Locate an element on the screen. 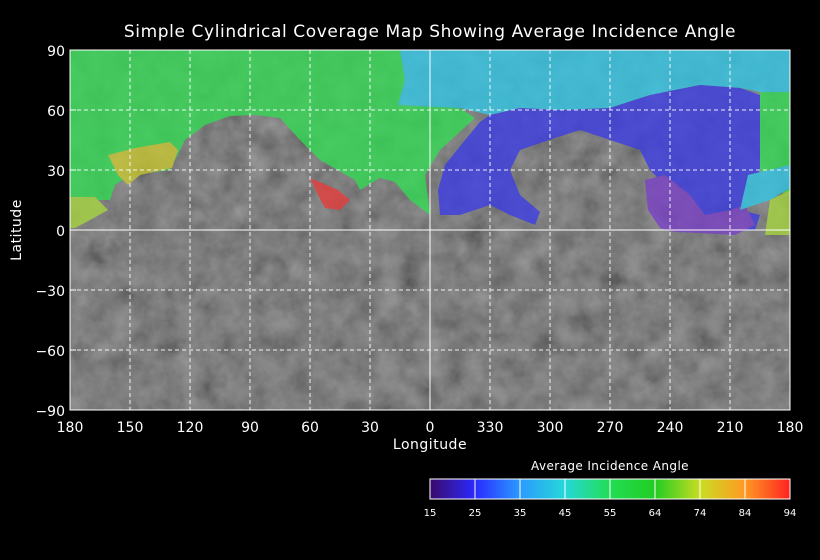 This screenshot has width=820, height=560. x-tick-label: 330 is located at coordinates (490, 428).